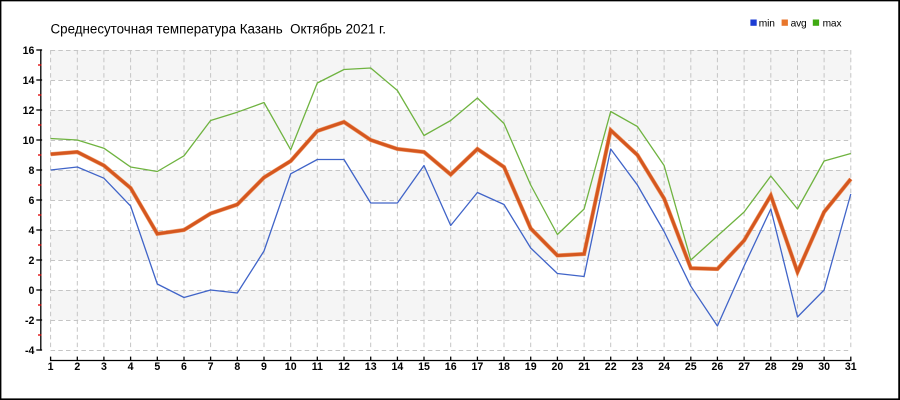 This screenshot has height=400, width=900. Describe the element at coordinates (767, 24) in the screenshot. I see `svg-text: min` at that location.